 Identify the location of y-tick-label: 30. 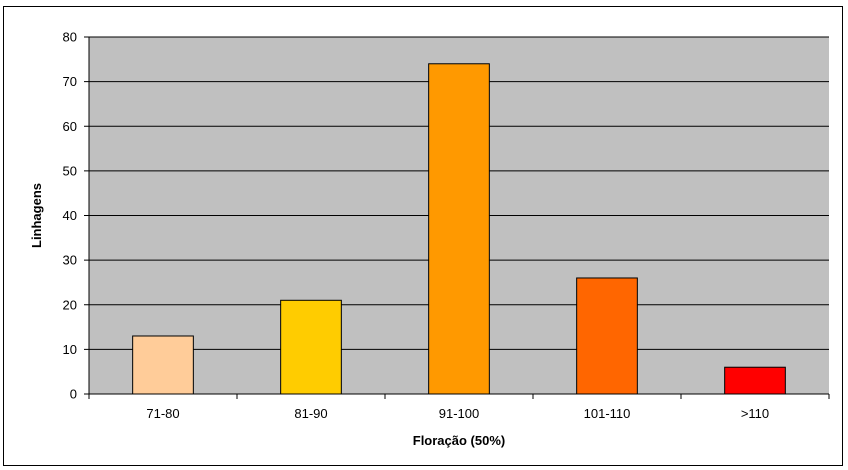
(70, 260).